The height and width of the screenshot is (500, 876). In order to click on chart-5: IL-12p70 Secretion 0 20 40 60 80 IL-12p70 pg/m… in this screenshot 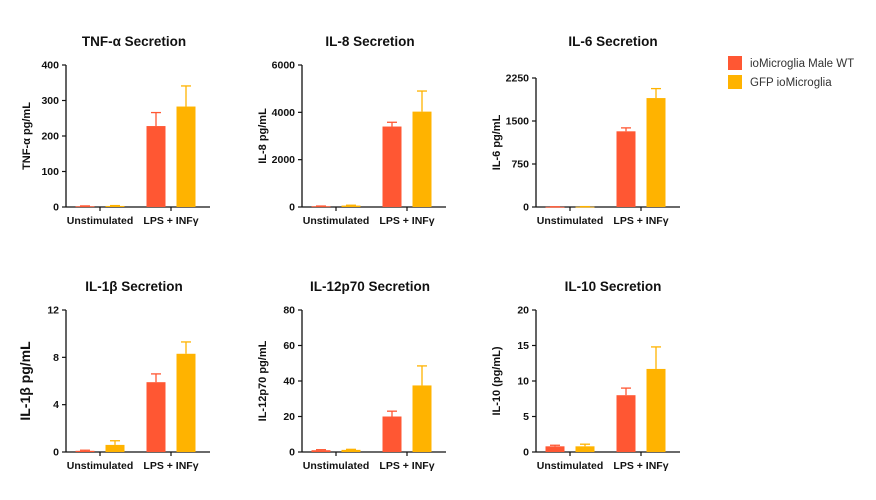, I will do `click(351, 375)`.